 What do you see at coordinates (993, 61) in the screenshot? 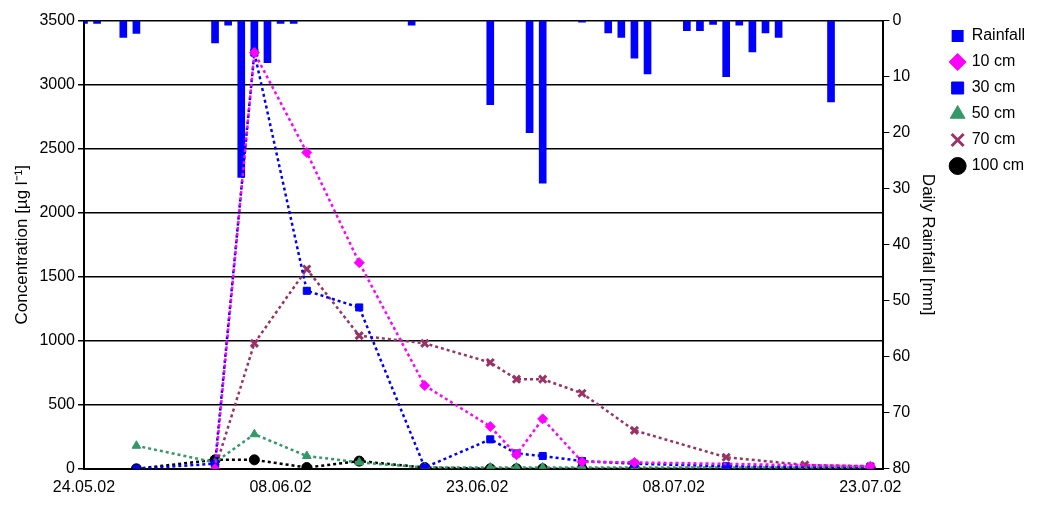
I see `legend-label: 10 cm` at bounding box center [993, 61].